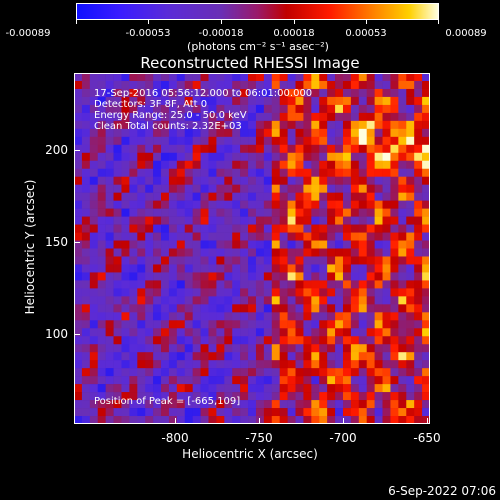 This screenshot has height=500, width=500. I want to click on x-tick-label: -650, so click(427, 438).